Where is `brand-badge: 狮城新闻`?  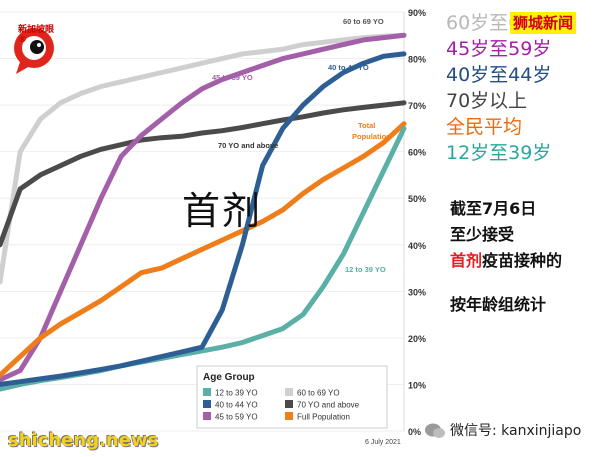
brand-badge: 狮城新闻 is located at coordinates (543, 23).